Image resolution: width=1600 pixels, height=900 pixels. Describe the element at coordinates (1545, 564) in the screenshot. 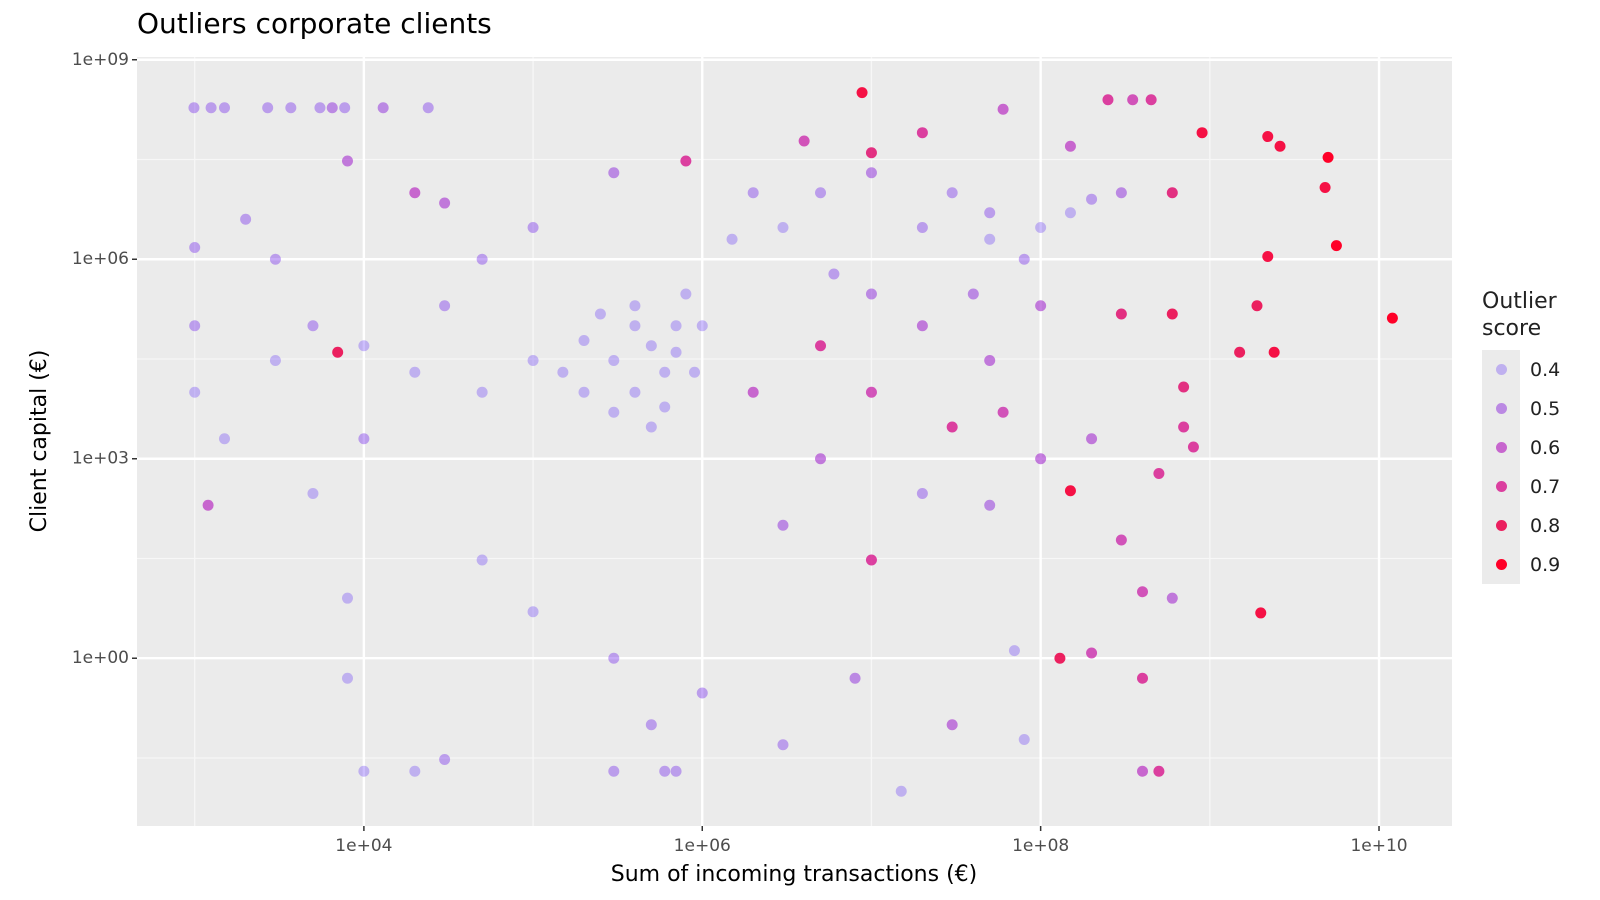

I see `legend-label: 0.9` at that location.